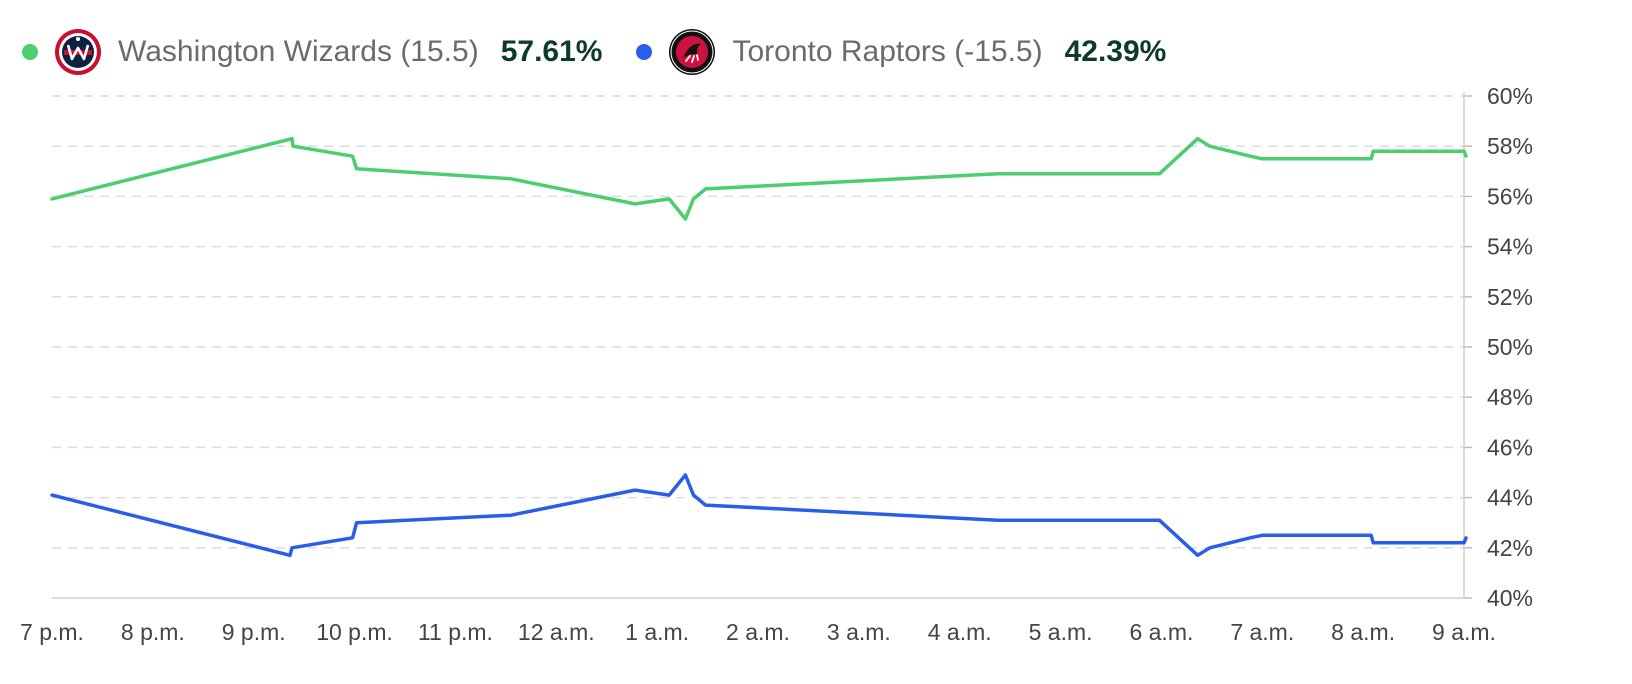 This screenshot has height=684, width=1632. What do you see at coordinates (758, 632) in the screenshot?
I see `x-tick-label: 2 a.m.` at bounding box center [758, 632].